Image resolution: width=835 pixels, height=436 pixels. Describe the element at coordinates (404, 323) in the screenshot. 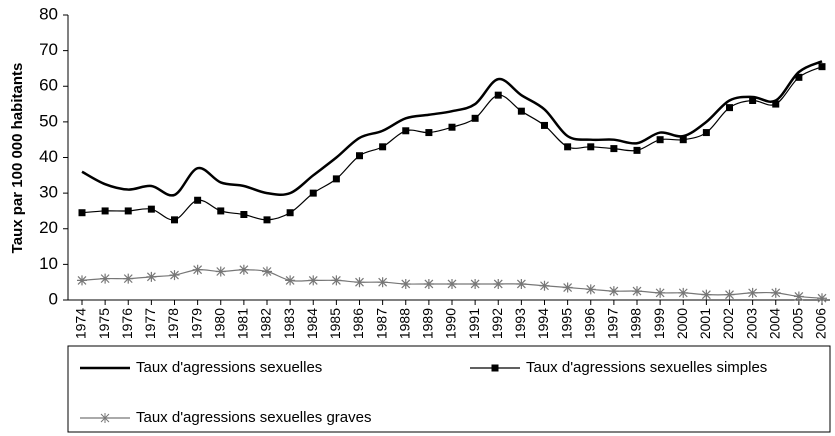

I see `x-tick-label: 1988` at that location.